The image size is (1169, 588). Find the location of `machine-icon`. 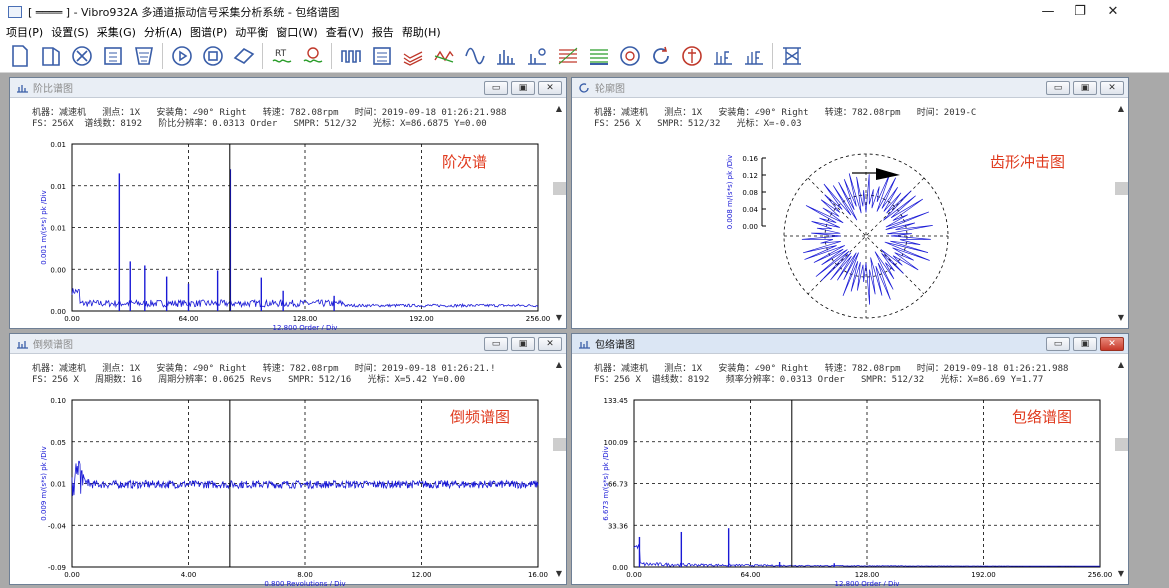

machine-icon is located at coordinates (791, 56).